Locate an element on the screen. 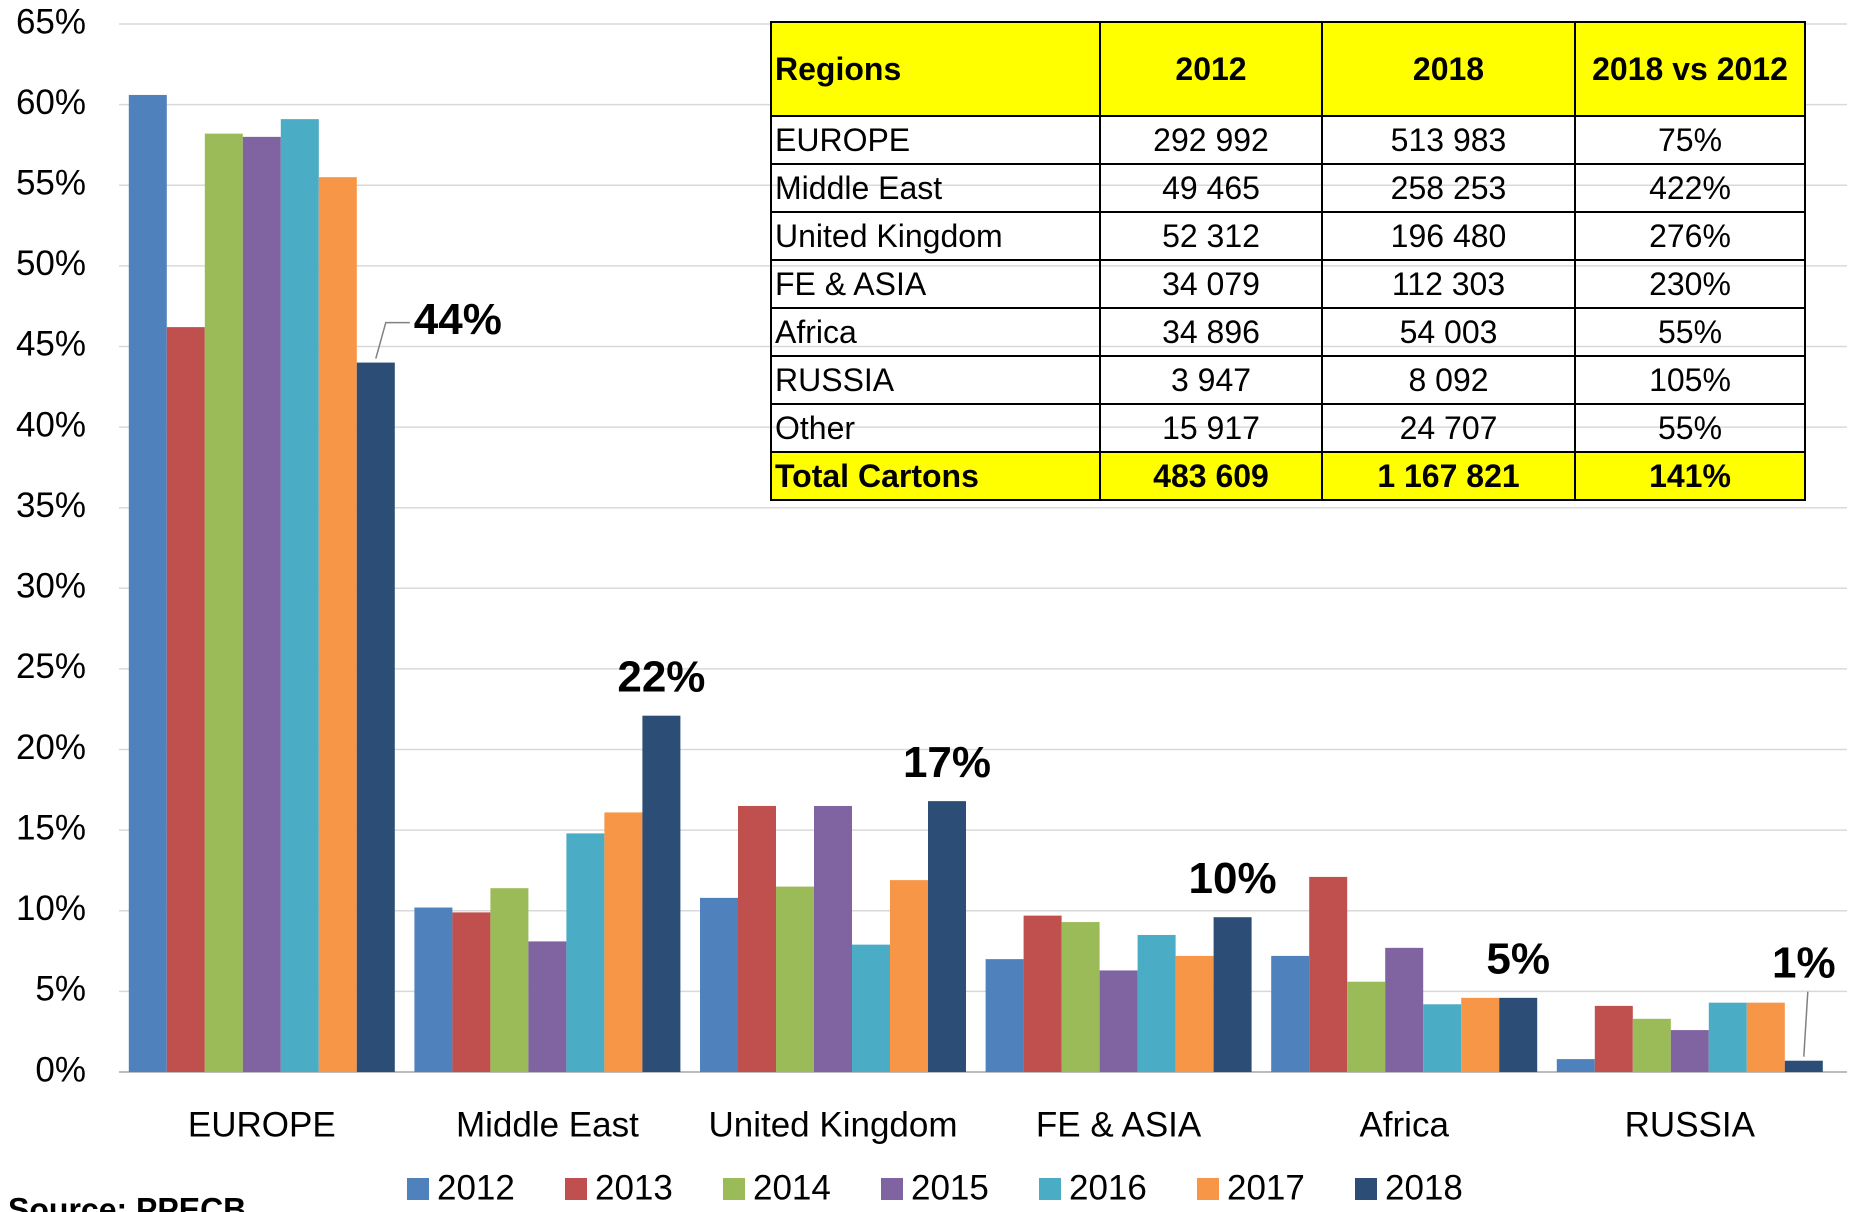 The width and height of the screenshot is (1856, 1212). y-tick-label: 40% is located at coordinates (51, 424).